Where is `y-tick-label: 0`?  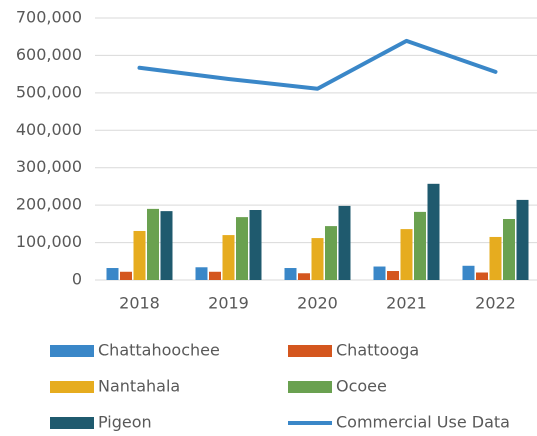
y-tick-label: 0 is located at coordinates (77, 279).